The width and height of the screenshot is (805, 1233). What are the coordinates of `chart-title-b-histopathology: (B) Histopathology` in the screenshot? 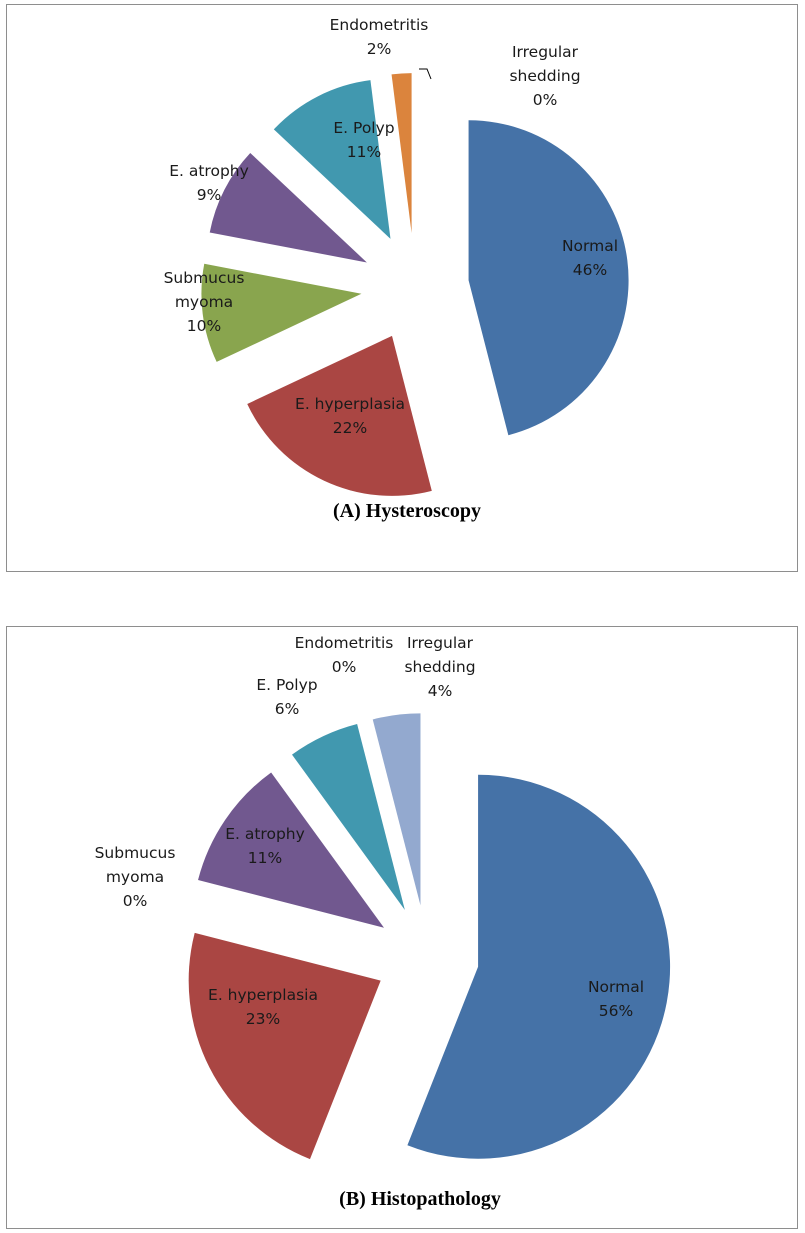 It's located at (420, 1199).